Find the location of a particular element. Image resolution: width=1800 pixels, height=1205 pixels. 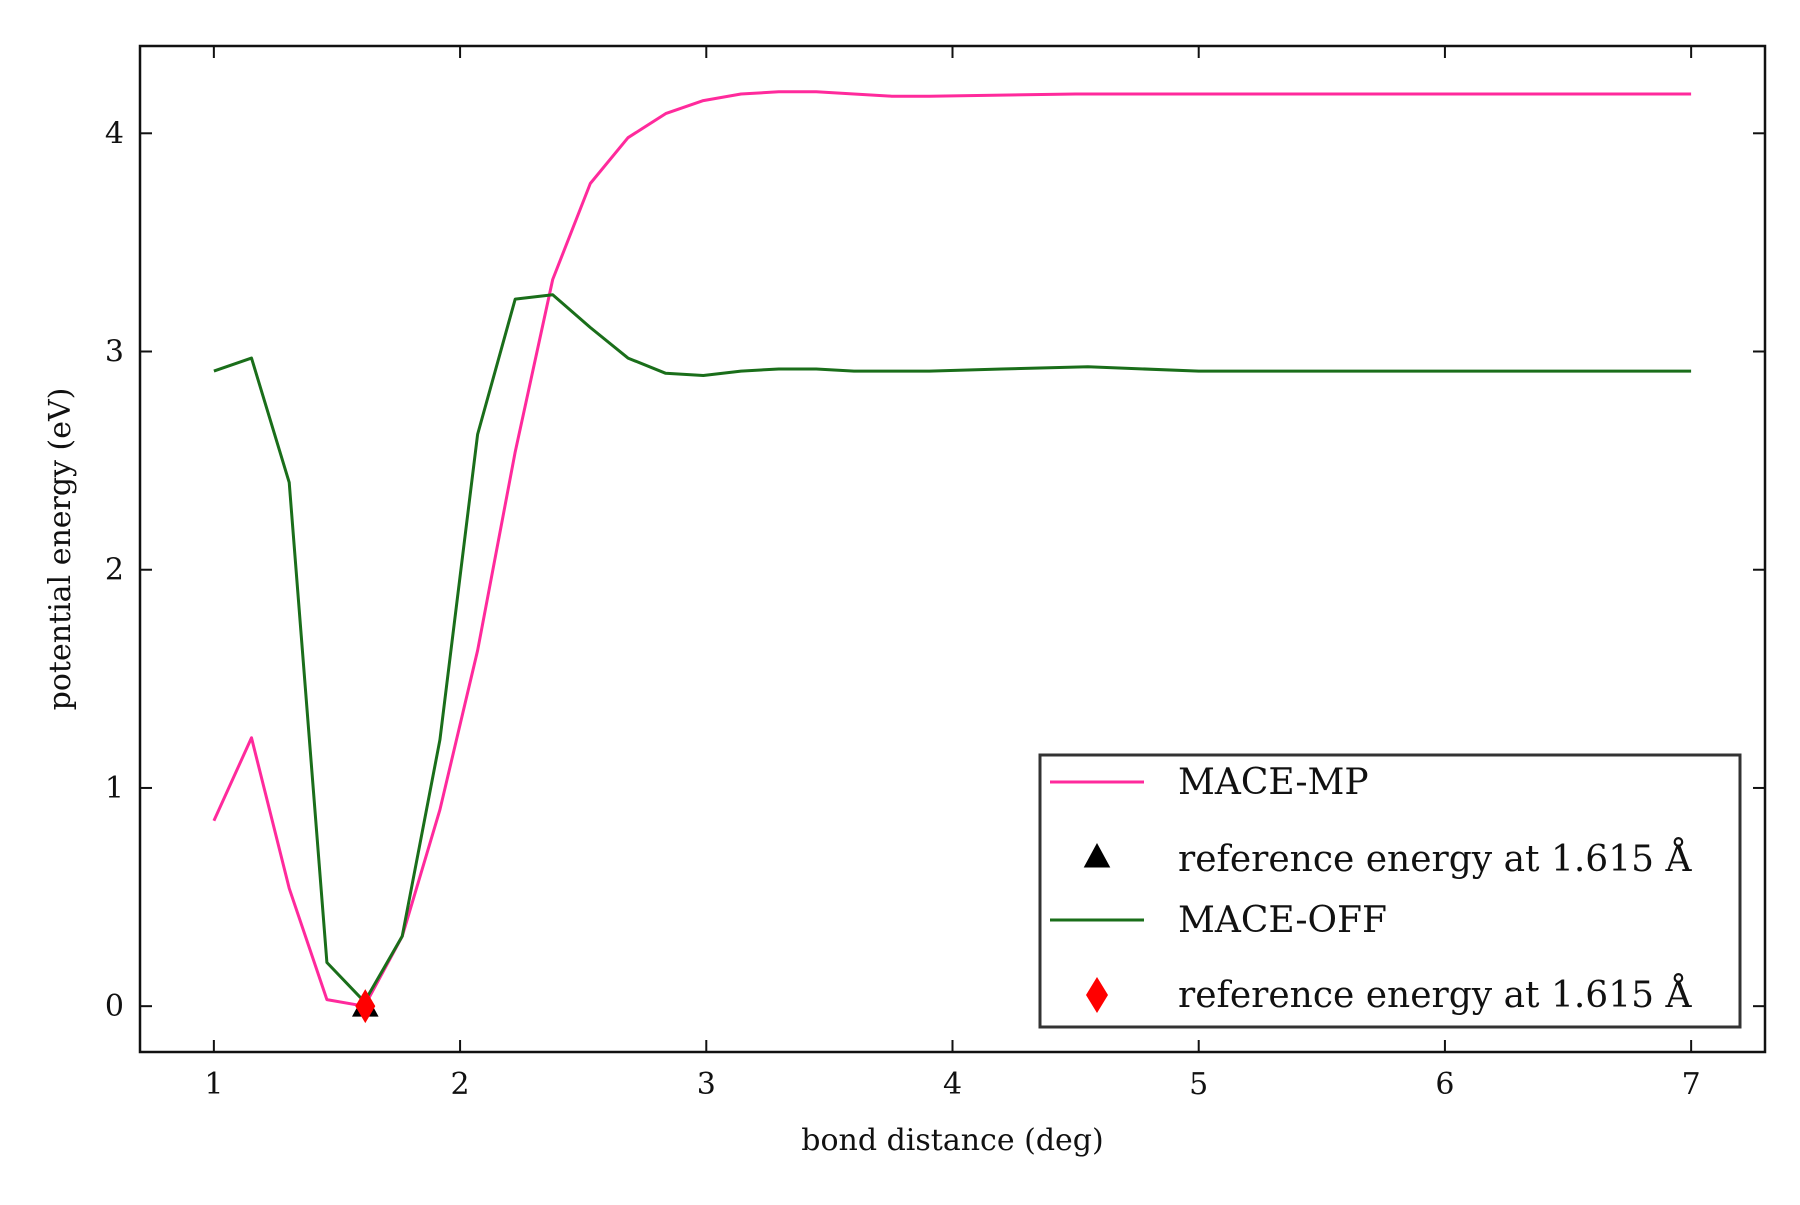

y-tick-label: 2 is located at coordinates (114, 570).